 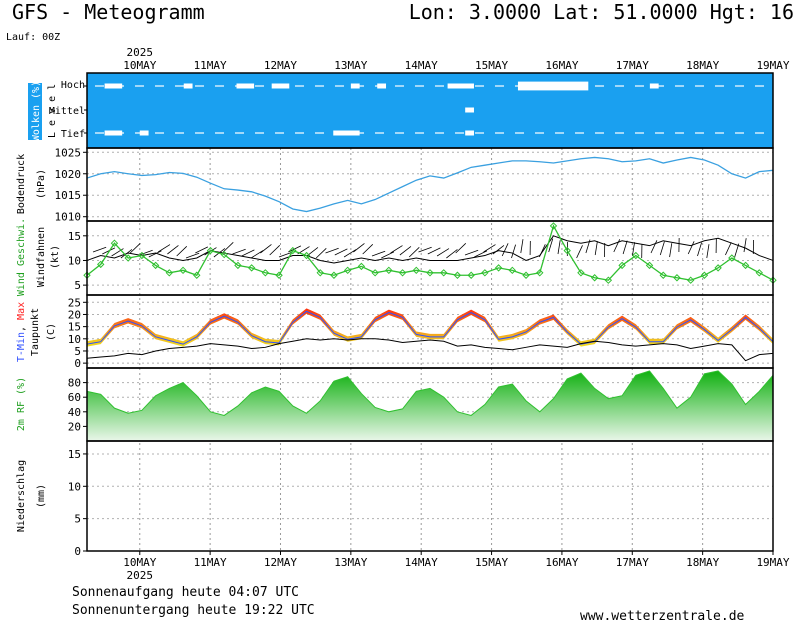 What do you see at coordinates (662, 616) in the screenshot?
I see `credit-link: www.wetterzentrale.de` at bounding box center [662, 616].